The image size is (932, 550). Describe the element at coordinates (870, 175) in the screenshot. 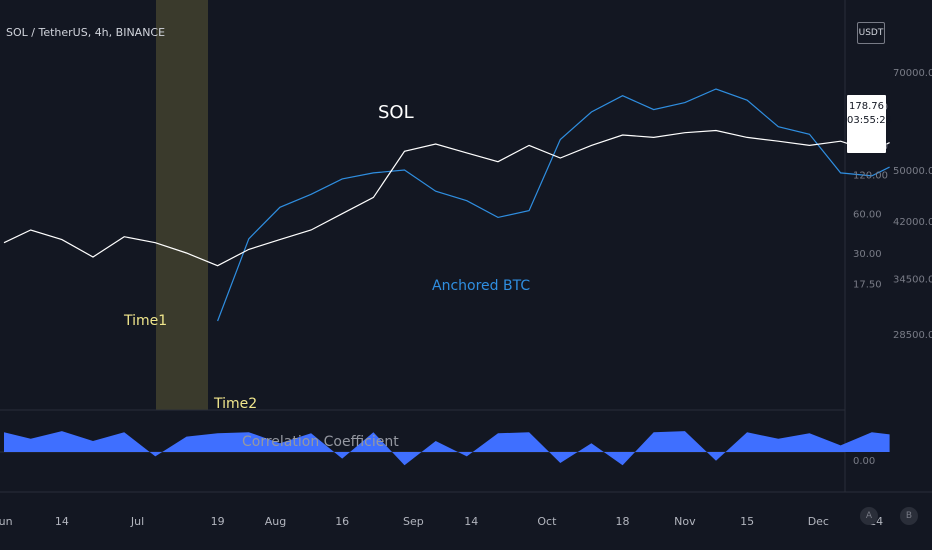

I see `left-axis-tick: 120.00` at that location.